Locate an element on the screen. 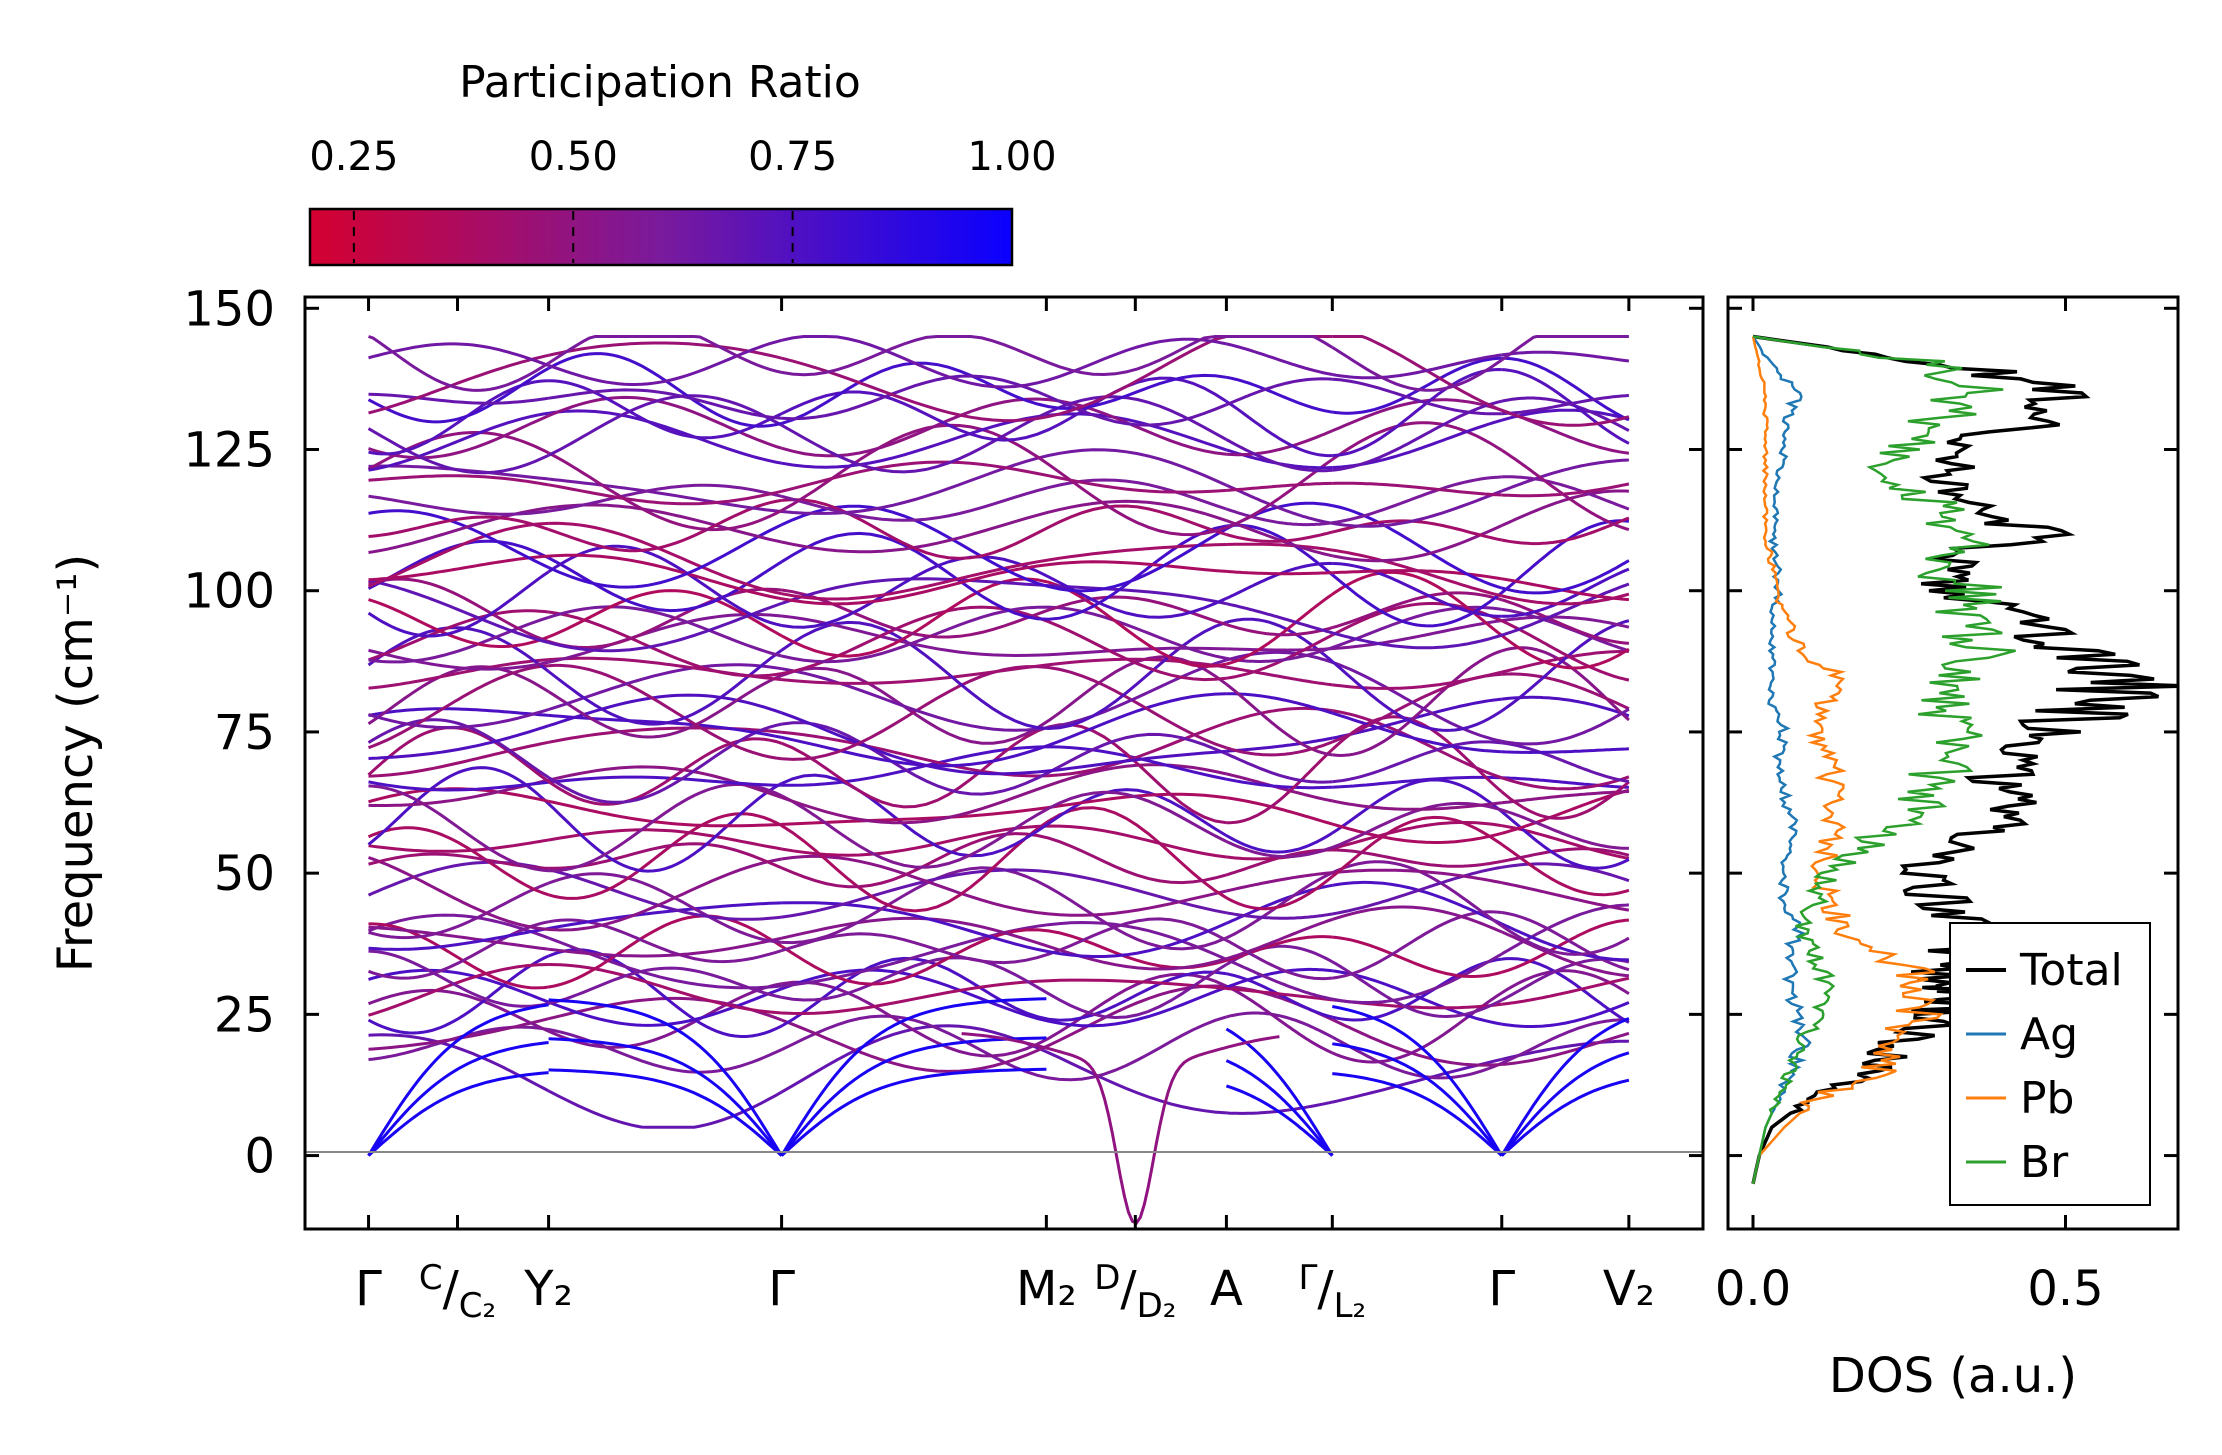  y-tick-label: 50 is located at coordinates (244, 874).